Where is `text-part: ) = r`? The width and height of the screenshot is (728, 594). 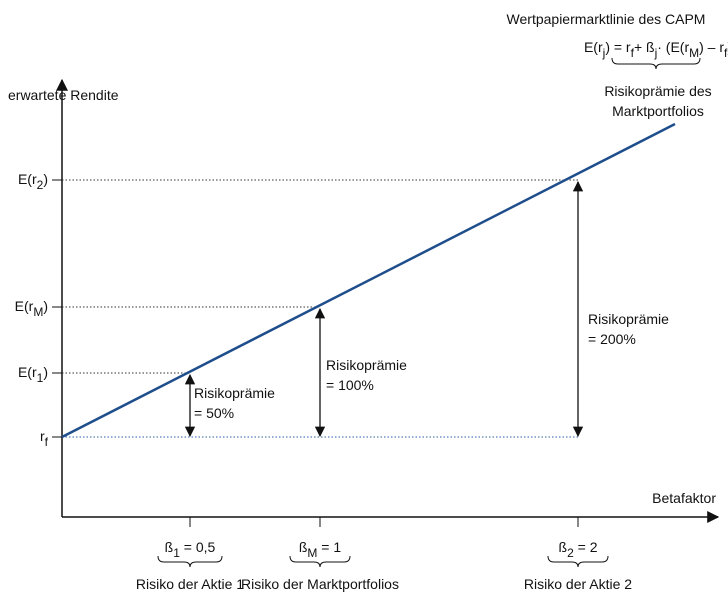
text-part: ) = r is located at coordinates (618, 47).